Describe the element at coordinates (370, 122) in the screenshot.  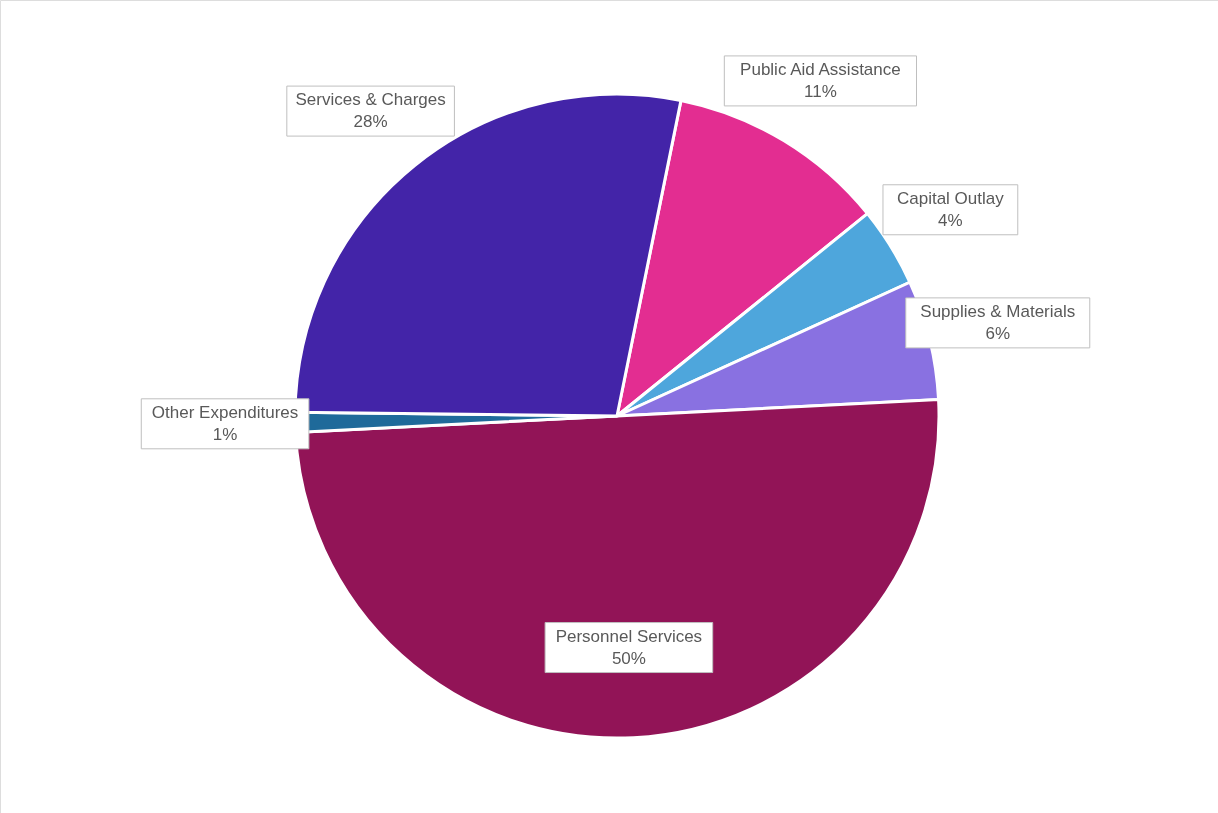
I see `data-label: 28%` at that location.